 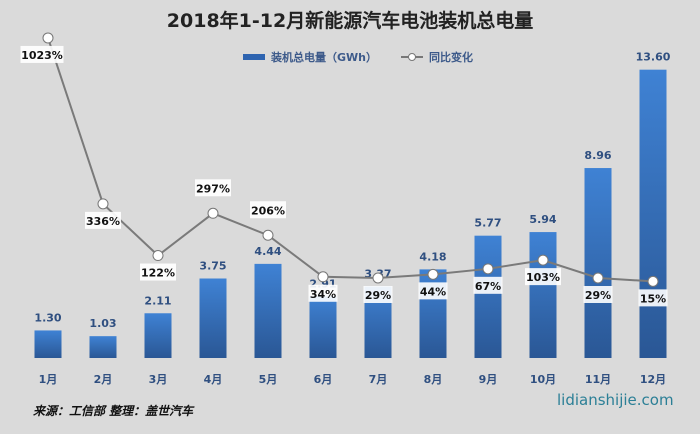 I want to click on line-value-label: 206%, so click(x=268, y=210).